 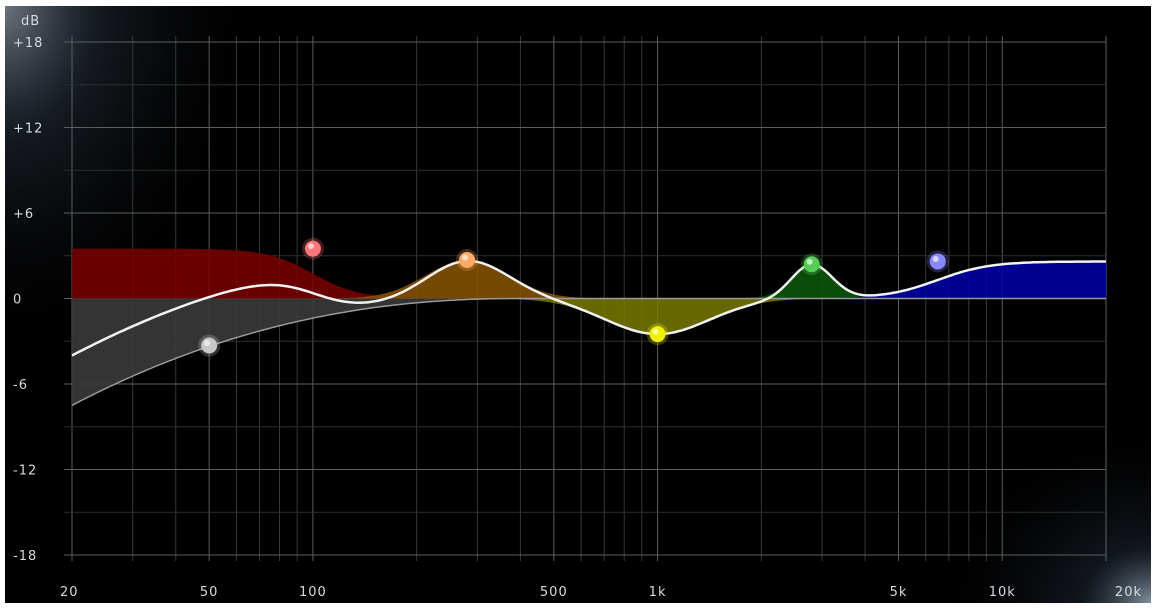 What do you see at coordinates (17, 300) in the screenshot?
I see `db-label-0: 0` at bounding box center [17, 300].